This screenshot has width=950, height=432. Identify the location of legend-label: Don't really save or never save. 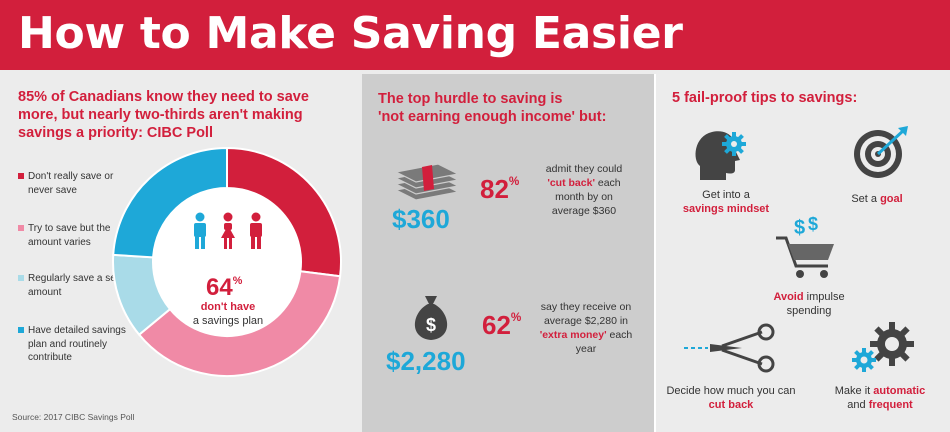
(71, 183).